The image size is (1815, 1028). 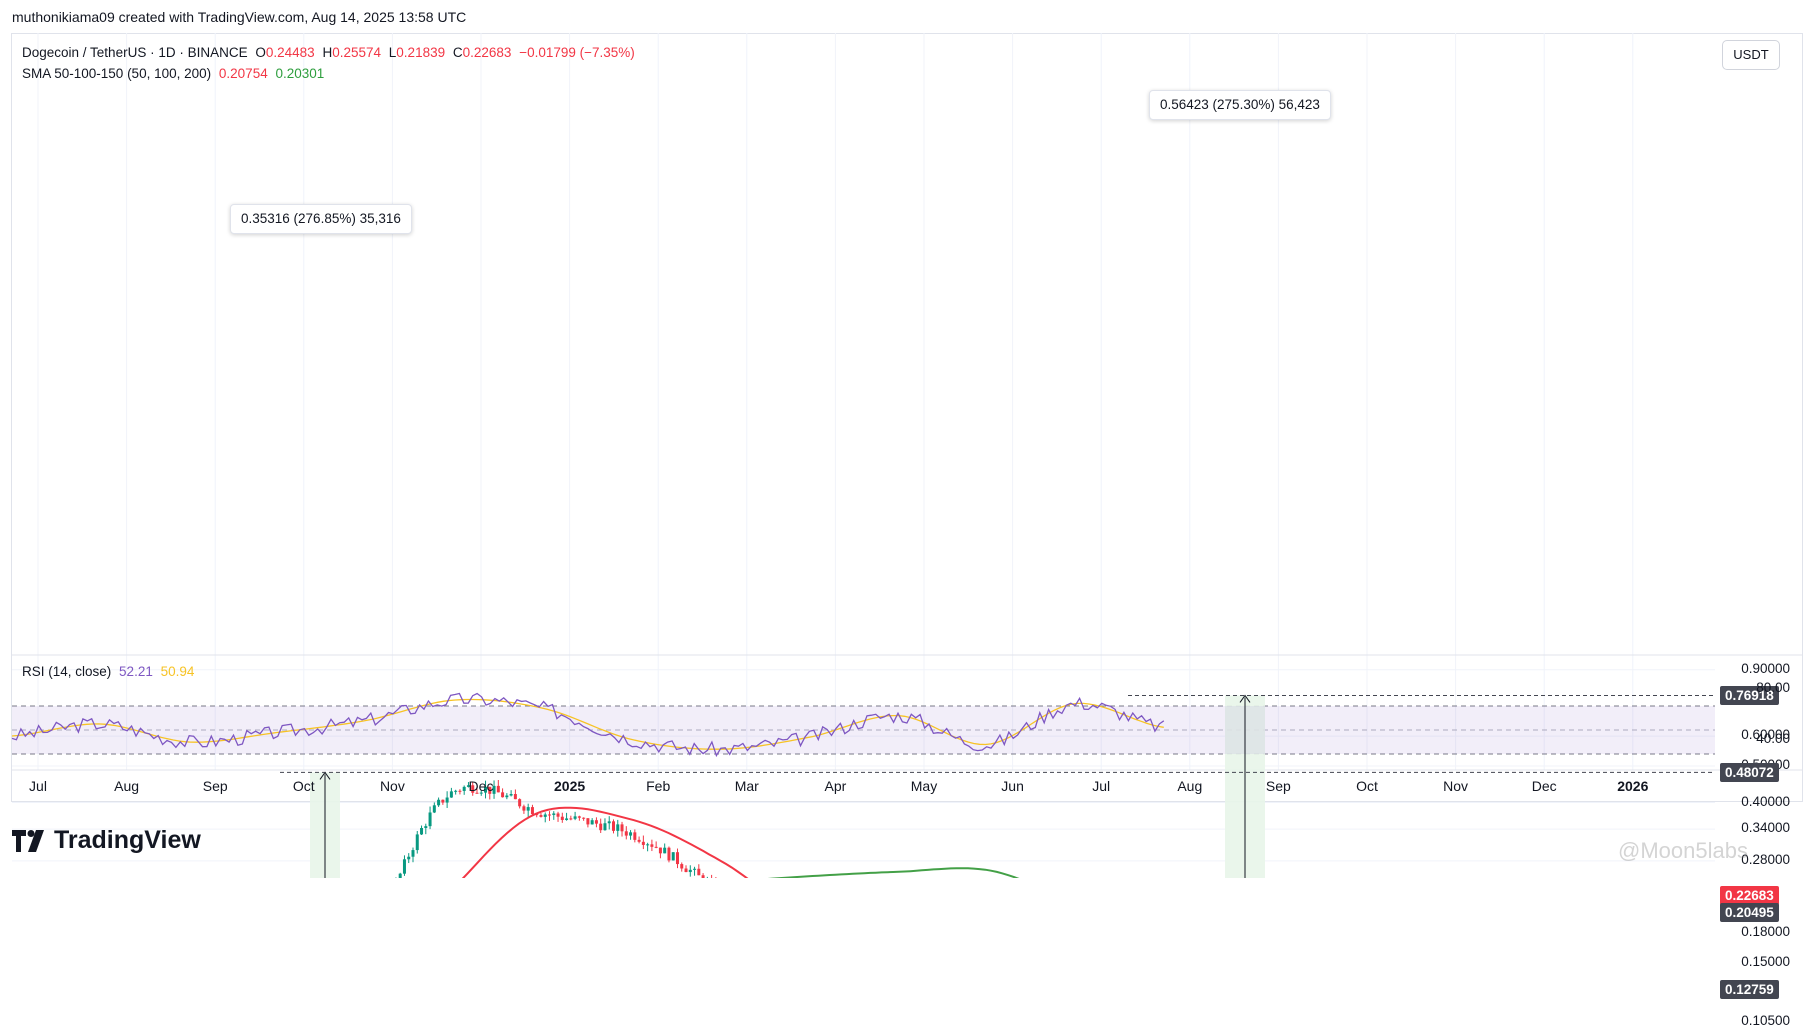 What do you see at coordinates (1278, 786) in the screenshot?
I see `time-axis-label: Sep` at bounding box center [1278, 786].